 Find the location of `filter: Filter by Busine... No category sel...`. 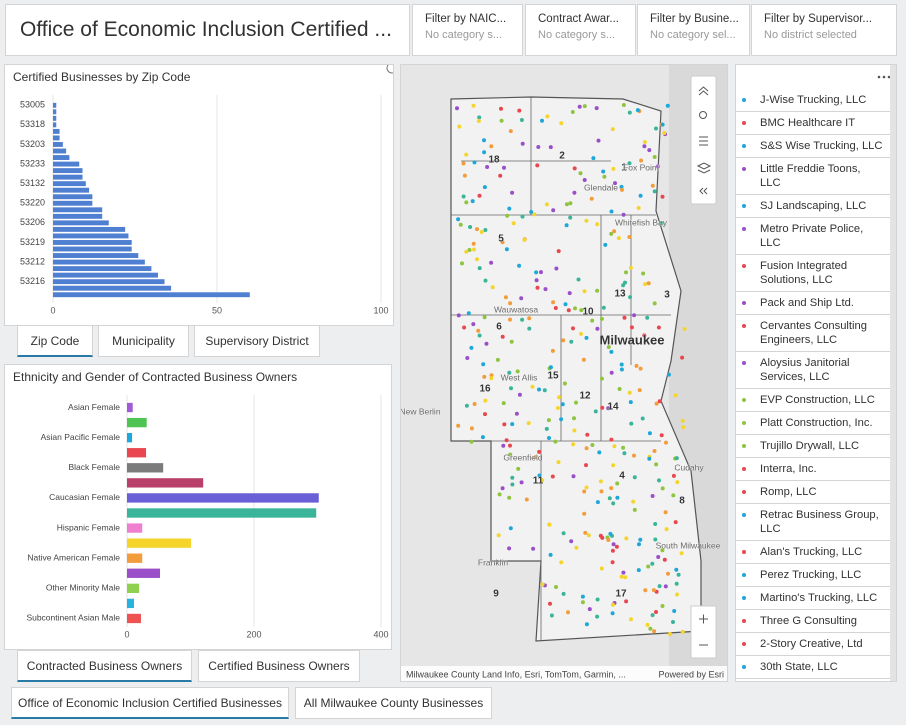

filter: Filter by Busine... No category sel... is located at coordinates (693, 30).